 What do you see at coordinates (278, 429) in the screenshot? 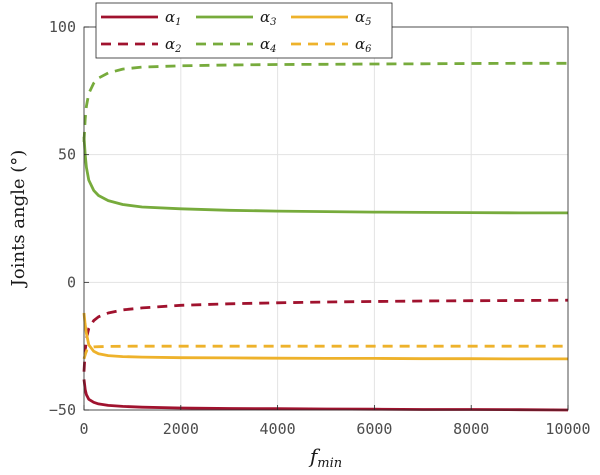
I see `x-tick-label: 4000` at bounding box center [278, 429].